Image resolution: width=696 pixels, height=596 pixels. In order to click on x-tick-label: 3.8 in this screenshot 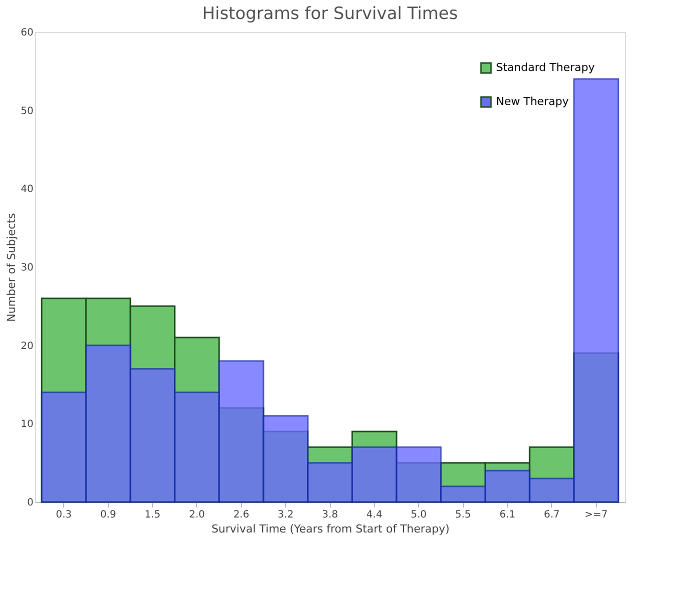, I will do `click(330, 515)`.